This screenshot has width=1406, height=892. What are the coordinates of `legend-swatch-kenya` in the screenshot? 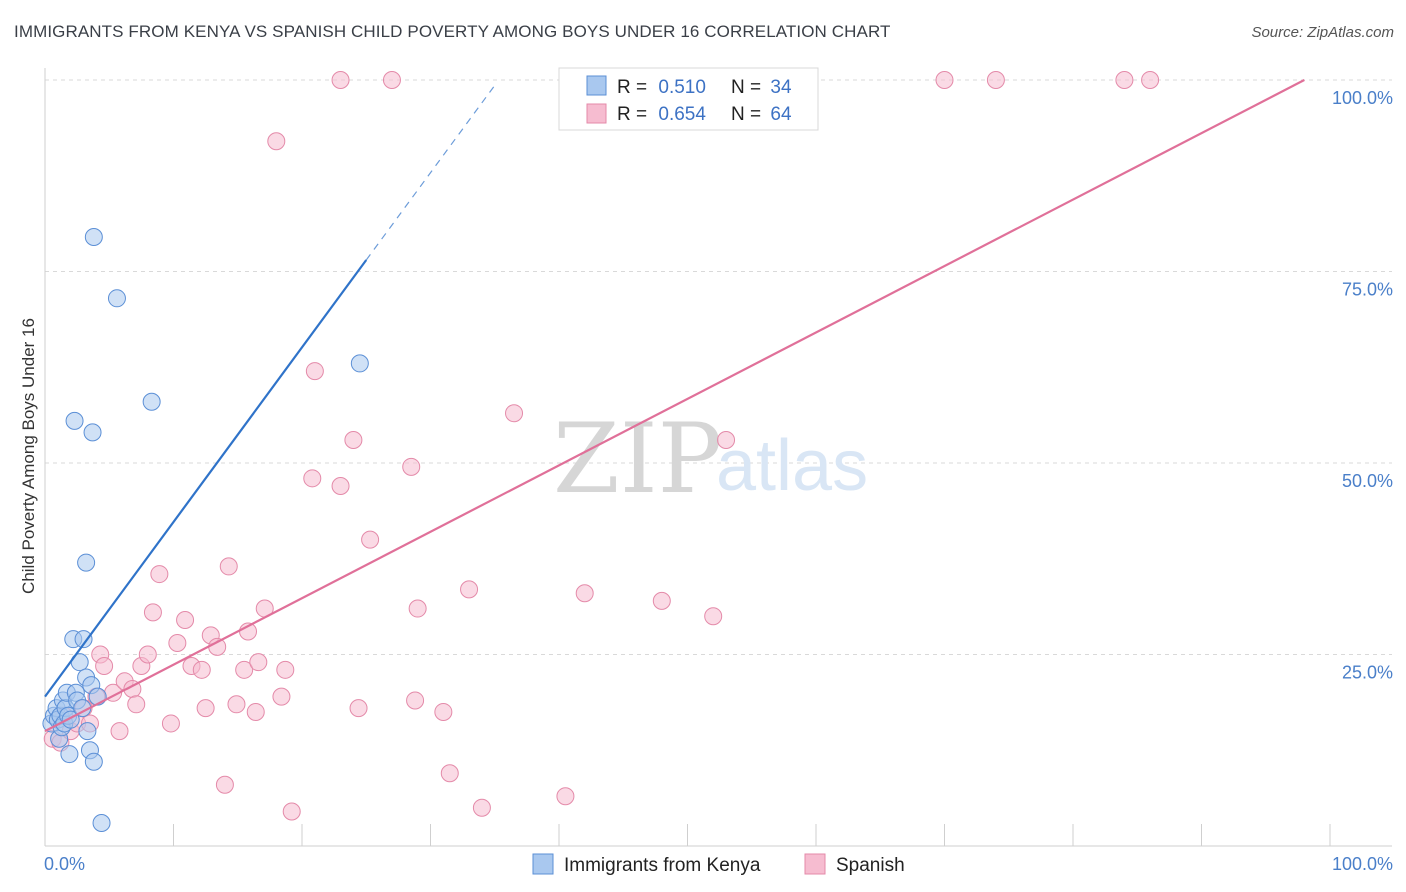 It's located at (596, 85).